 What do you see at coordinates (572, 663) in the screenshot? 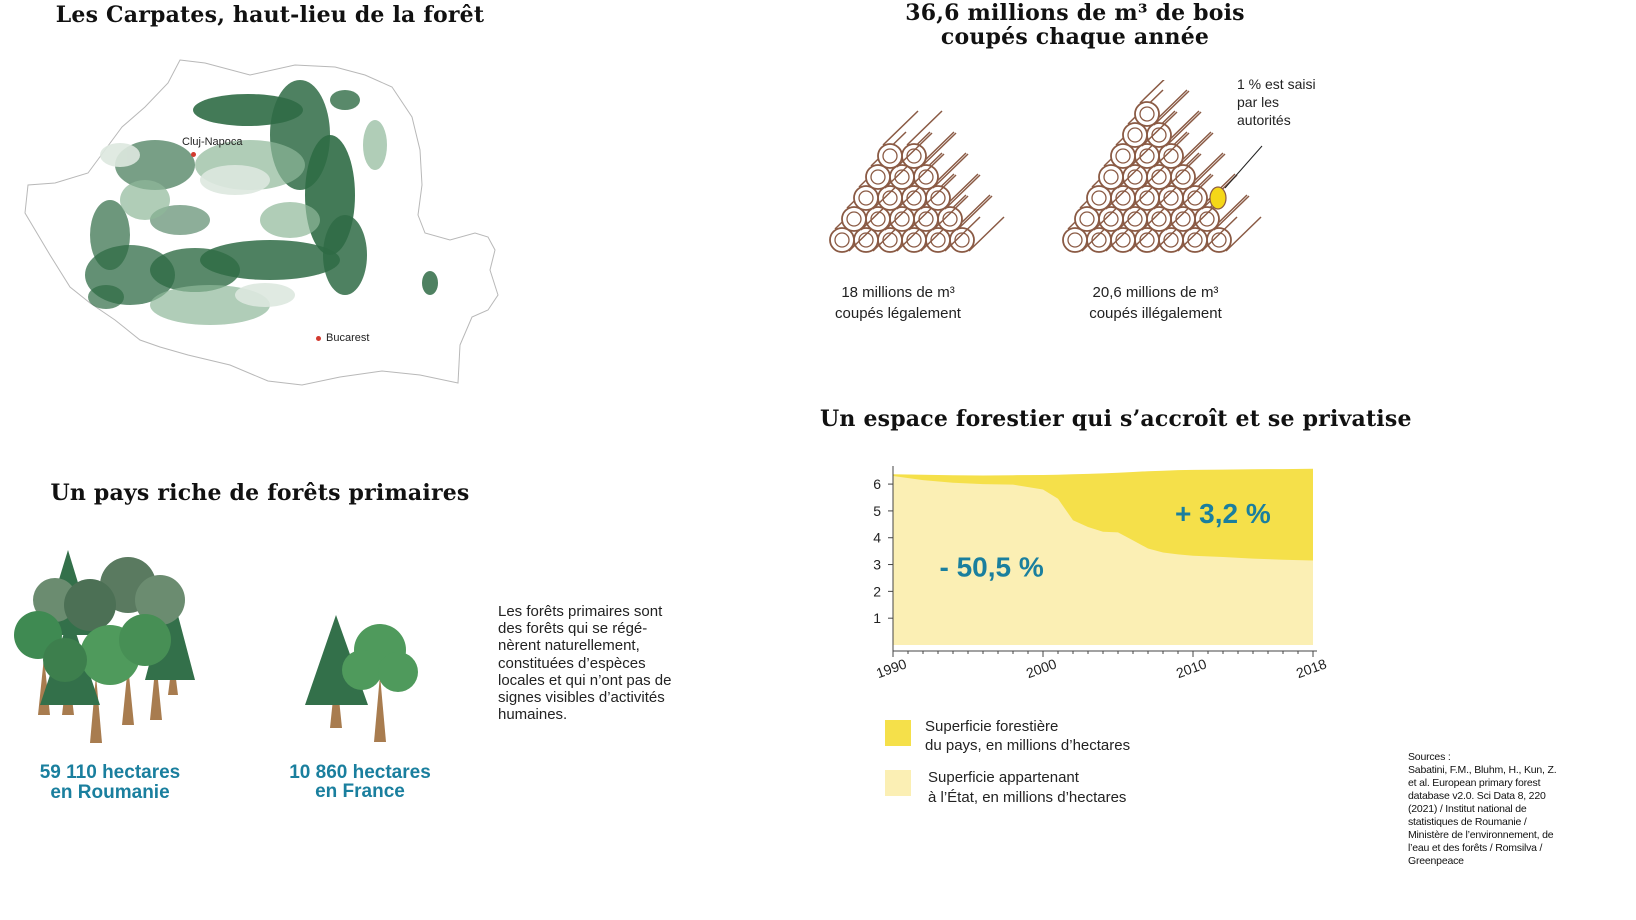
I see `definition-line: constituées d’espèces` at bounding box center [572, 663].